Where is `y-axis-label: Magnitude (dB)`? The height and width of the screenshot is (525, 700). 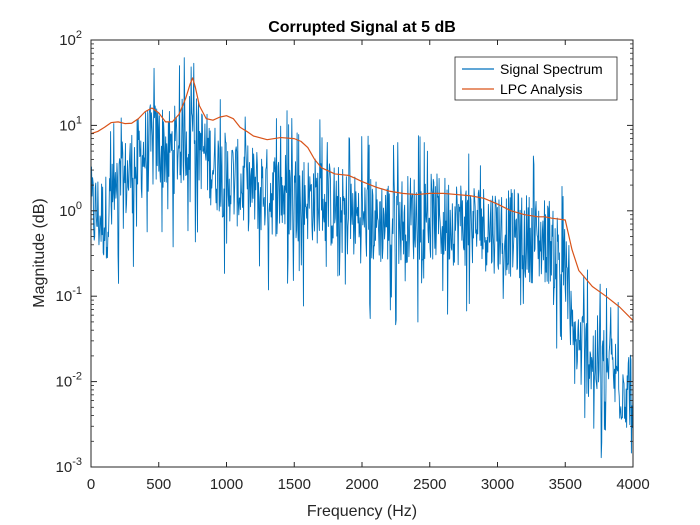
y-axis-label: Magnitude (dB) is located at coordinates (39, 252).